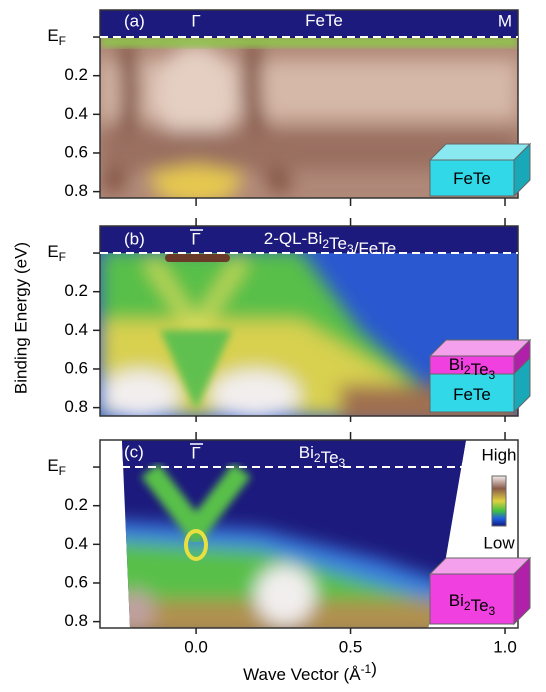 The width and height of the screenshot is (546, 692). I want to click on panel-tag: (c), so click(134, 451).